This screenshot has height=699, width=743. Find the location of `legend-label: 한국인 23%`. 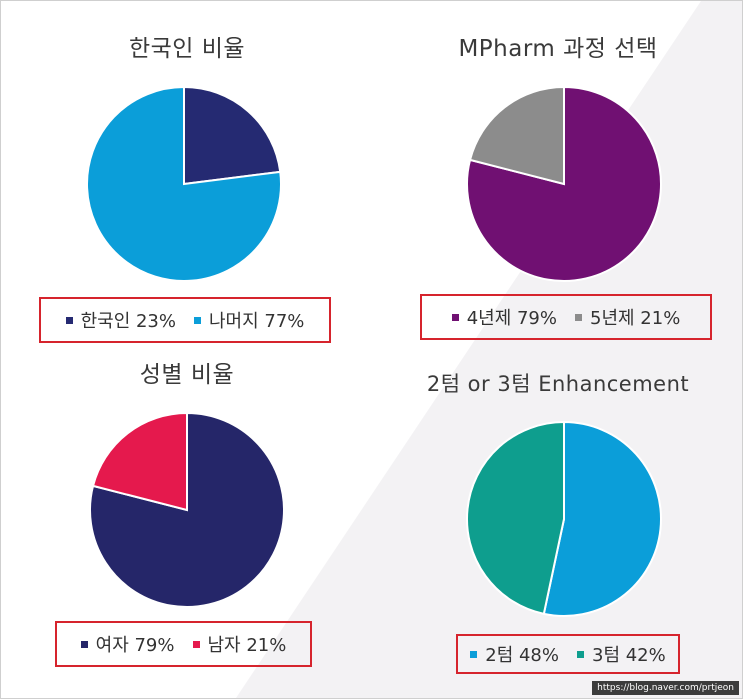

legend-label: 한국인 23% is located at coordinates (128, 321).